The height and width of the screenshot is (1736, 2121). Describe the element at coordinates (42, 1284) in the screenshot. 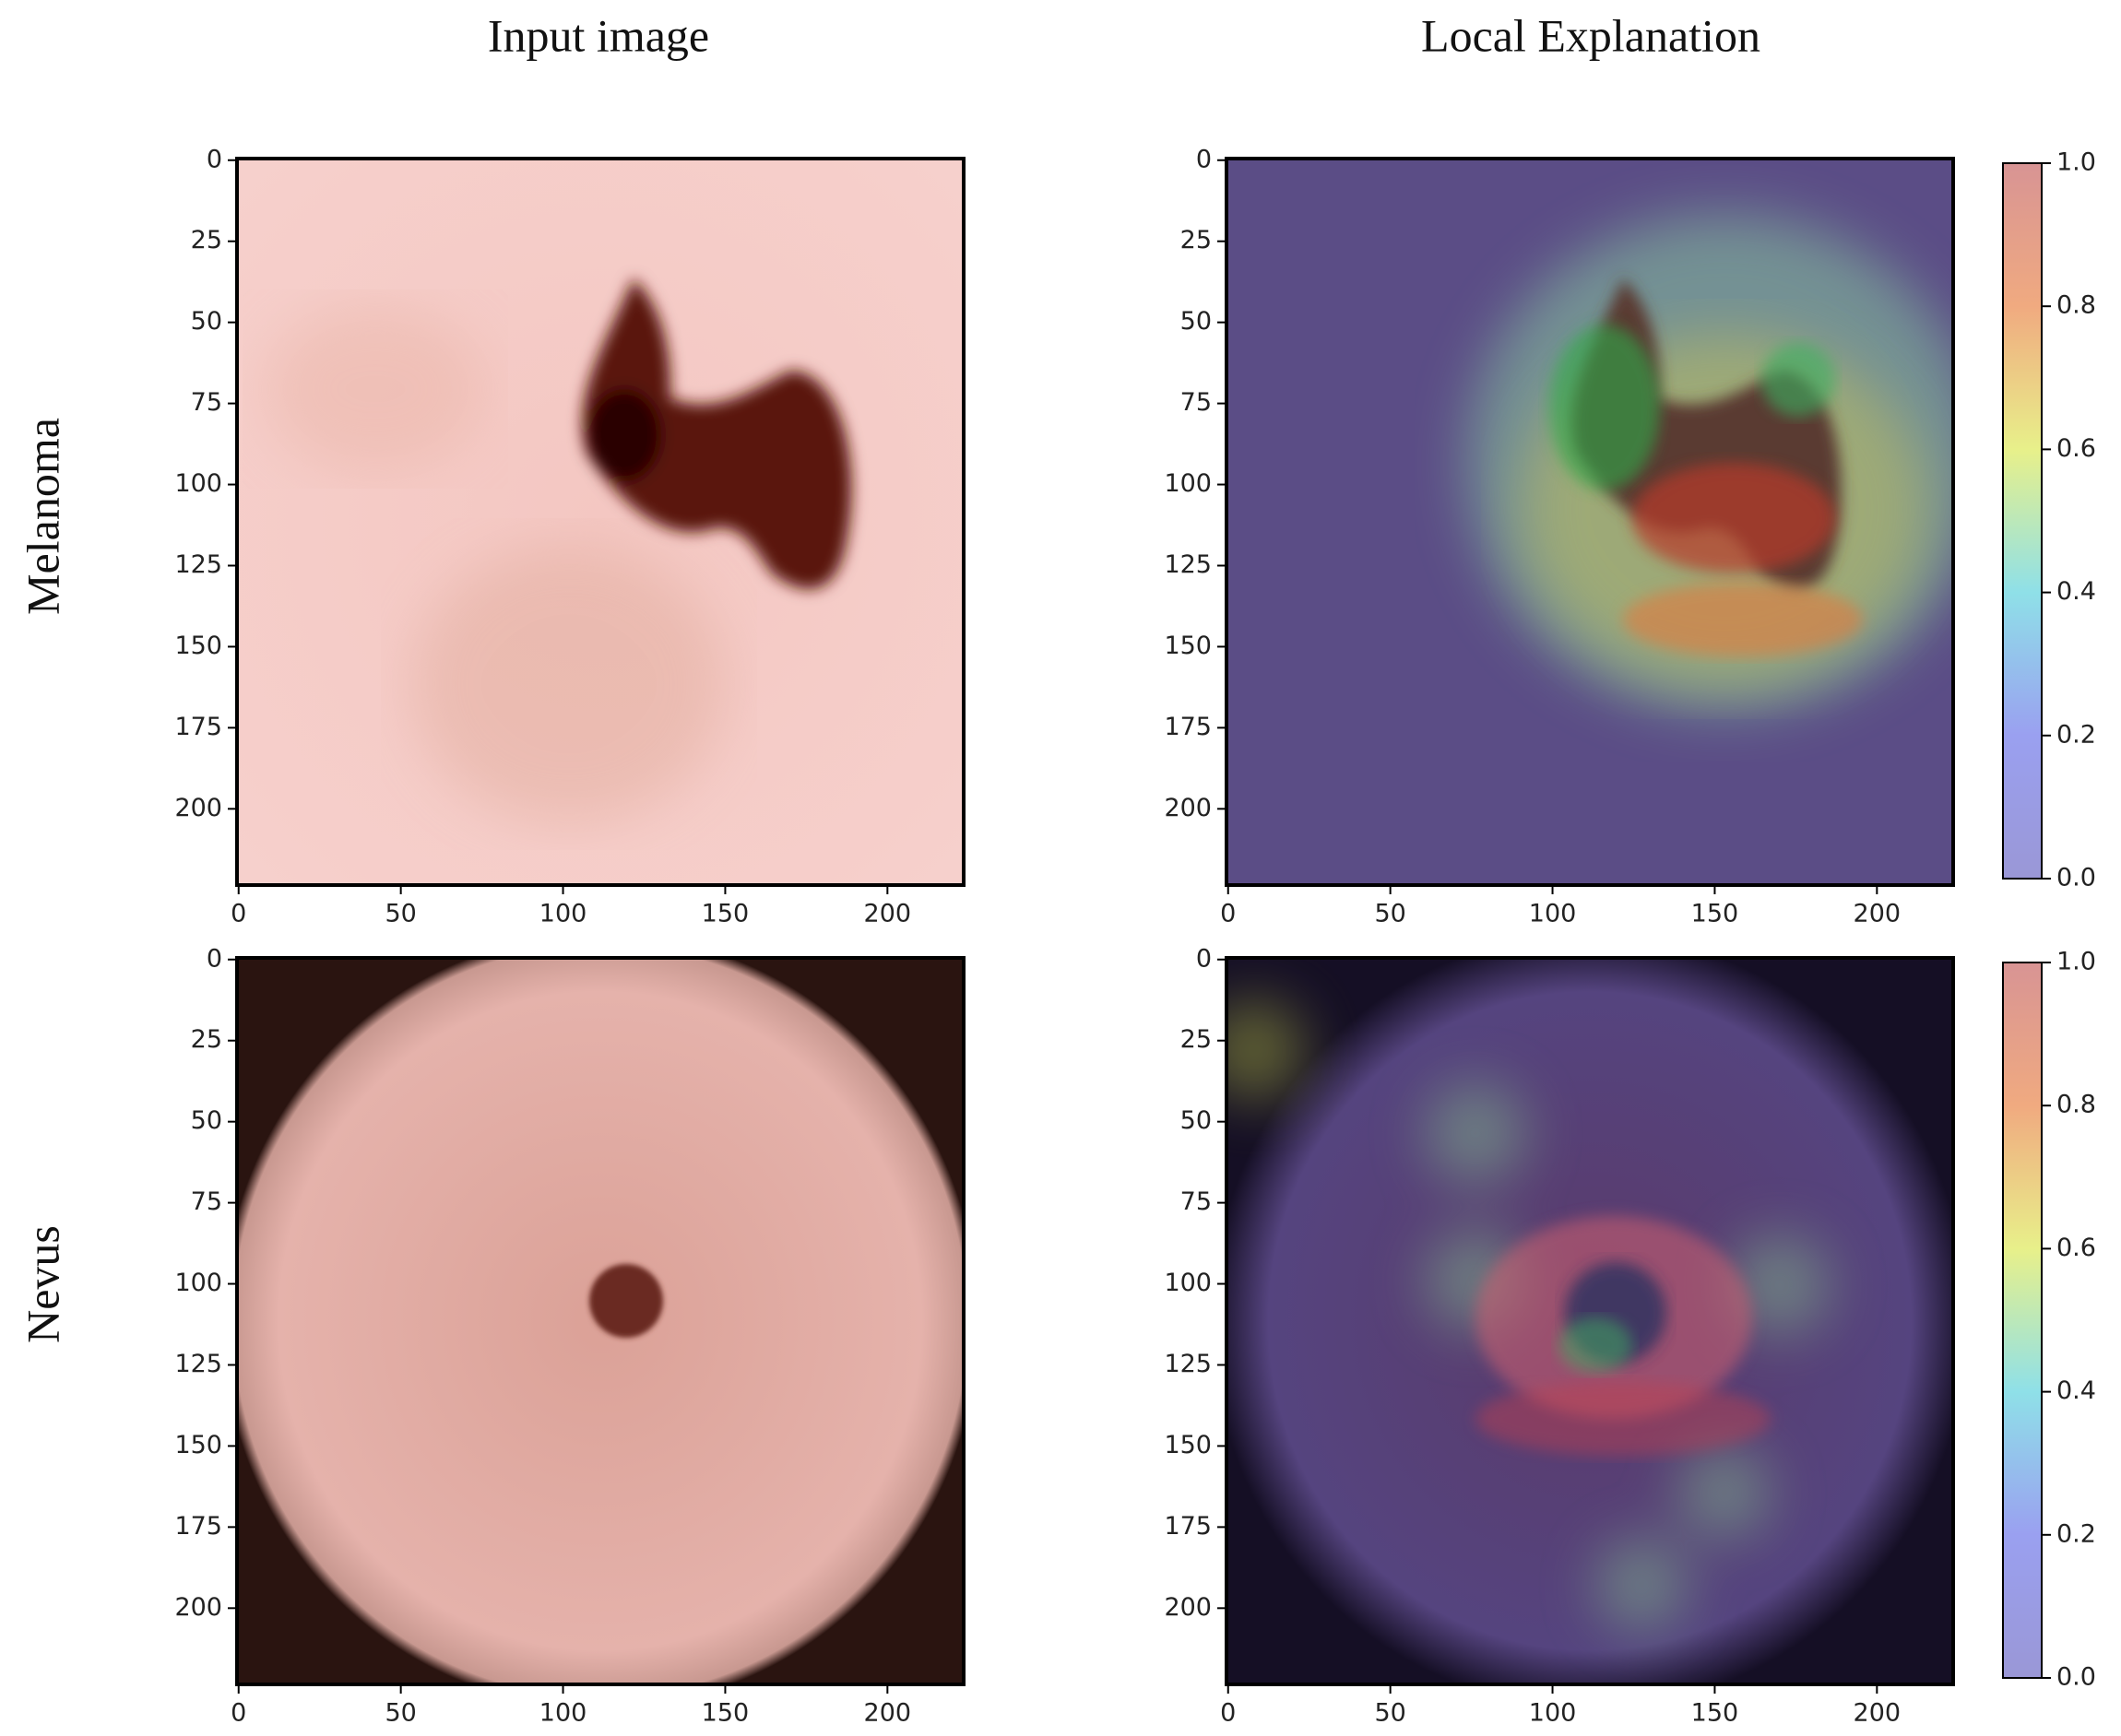

I see `row-label: Nevus` at that location.